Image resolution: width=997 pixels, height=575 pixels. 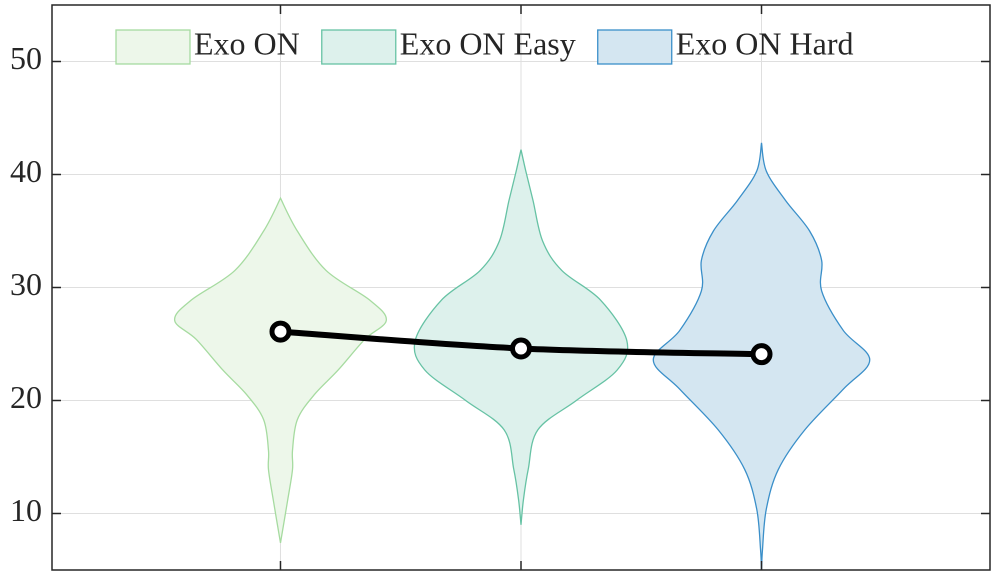 What do you see at coordinates (26, 58) in the screenshot?
I see `y-tick-label: 50` at bounding box center [26, 58].